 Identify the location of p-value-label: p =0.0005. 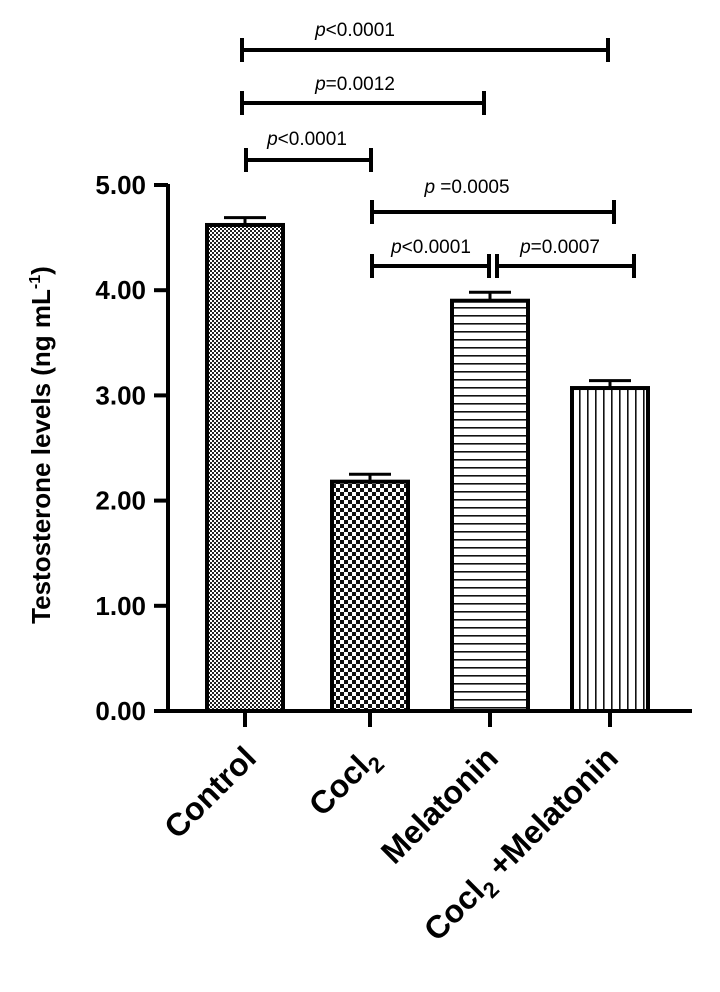
(466, 187).